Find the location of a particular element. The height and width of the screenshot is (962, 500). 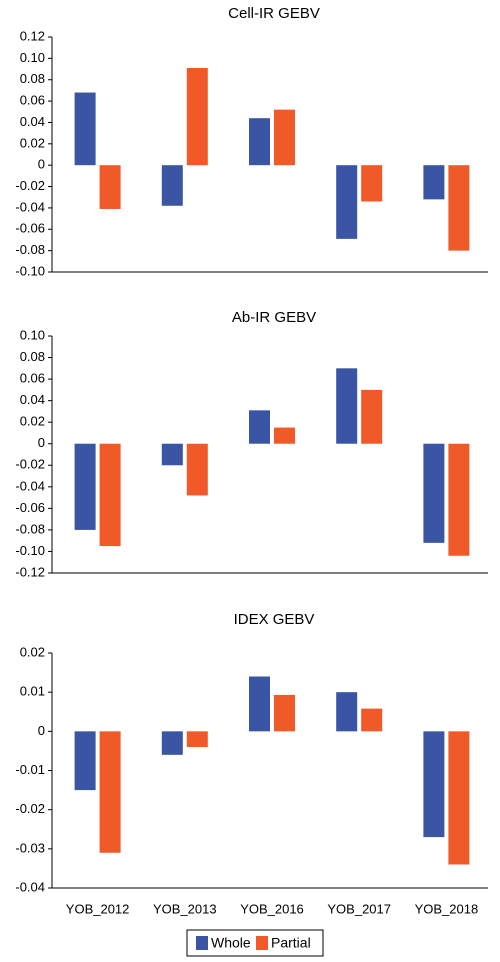

legend-label-whole: Whole is located at coordinates (231, 943).